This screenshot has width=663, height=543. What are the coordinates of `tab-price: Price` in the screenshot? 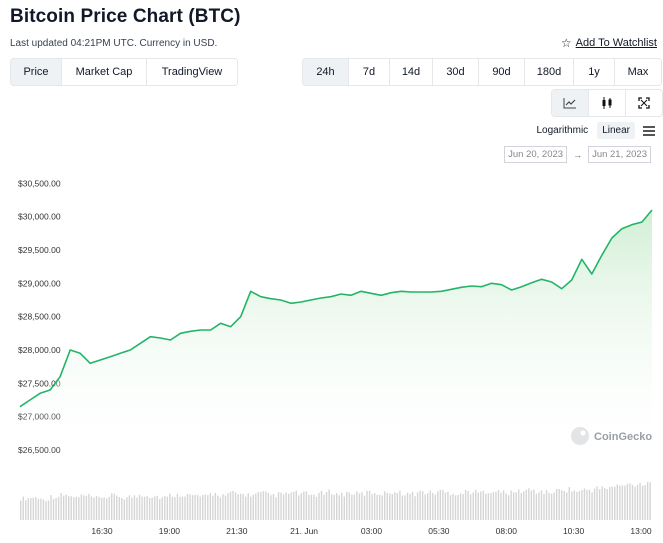 It's located at (36, 72).